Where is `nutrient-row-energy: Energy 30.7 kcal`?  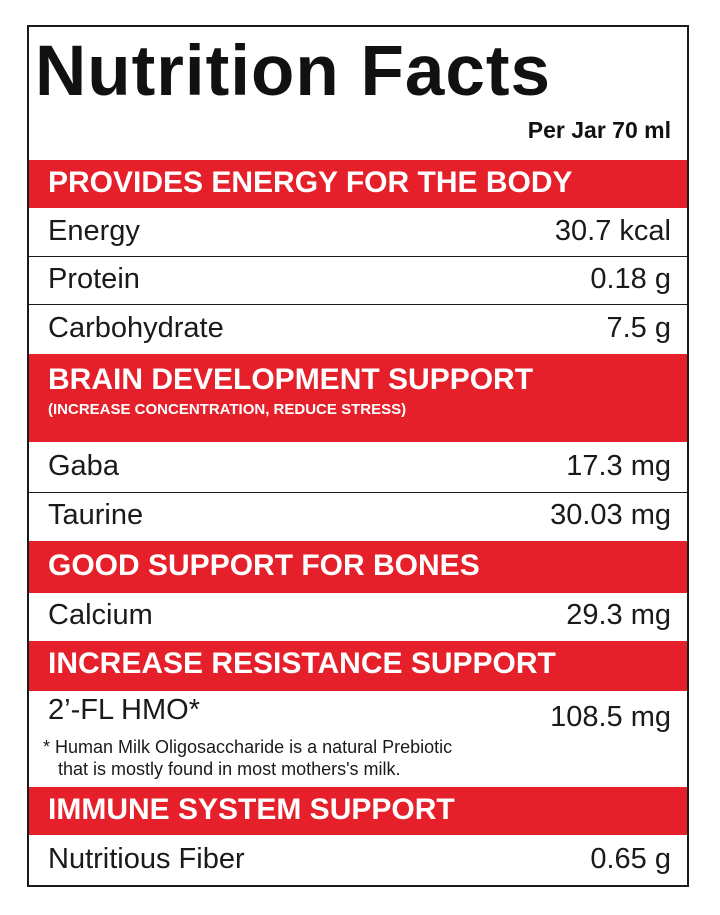
nutrient-row-energy: Energy 30.7 kcal is located at coordinates (358, 232).